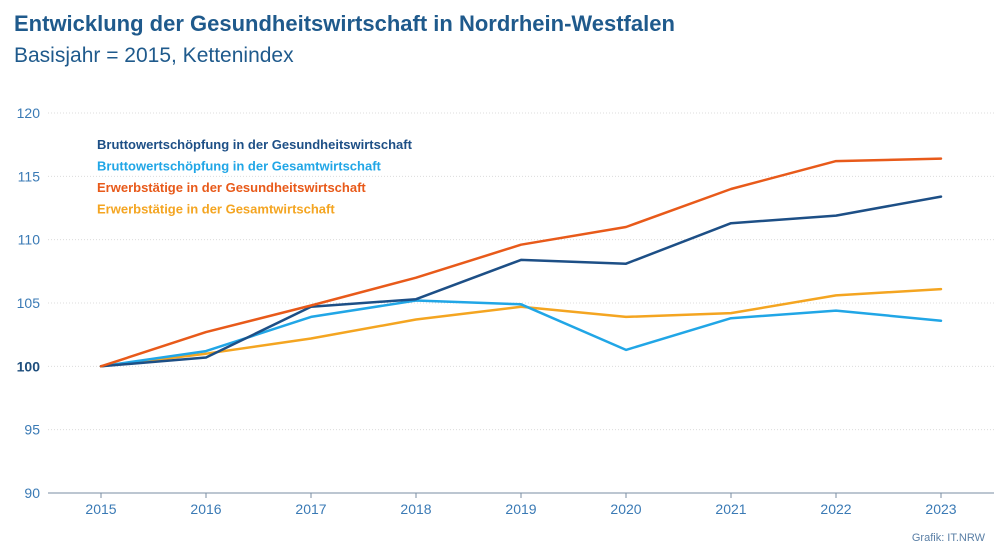 The height and width of the screenshot is (549, 999). I want to click on legend-entry-4: Erwerbstätige in der Gesamtwirtschaft, so click(216, 209).